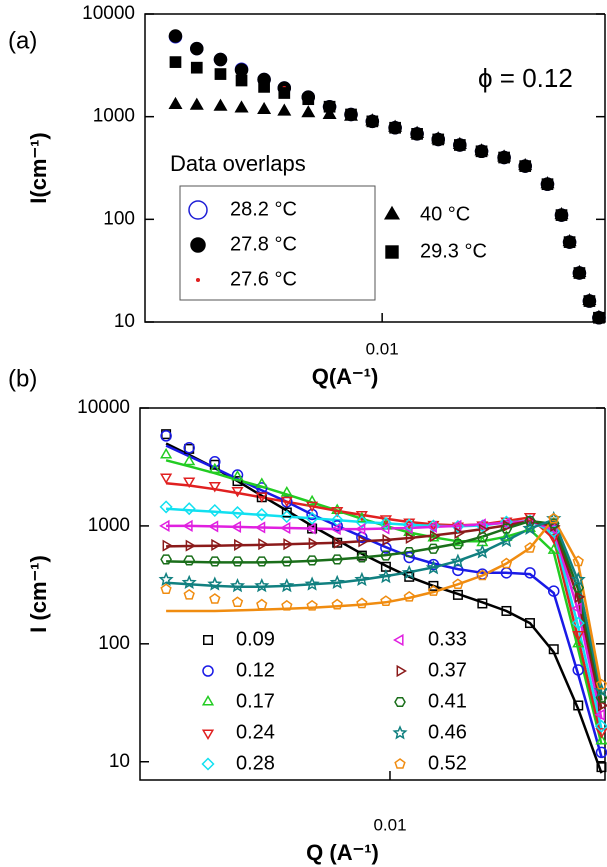  I want to click on legend-label: 0.41, so click(447, 701).